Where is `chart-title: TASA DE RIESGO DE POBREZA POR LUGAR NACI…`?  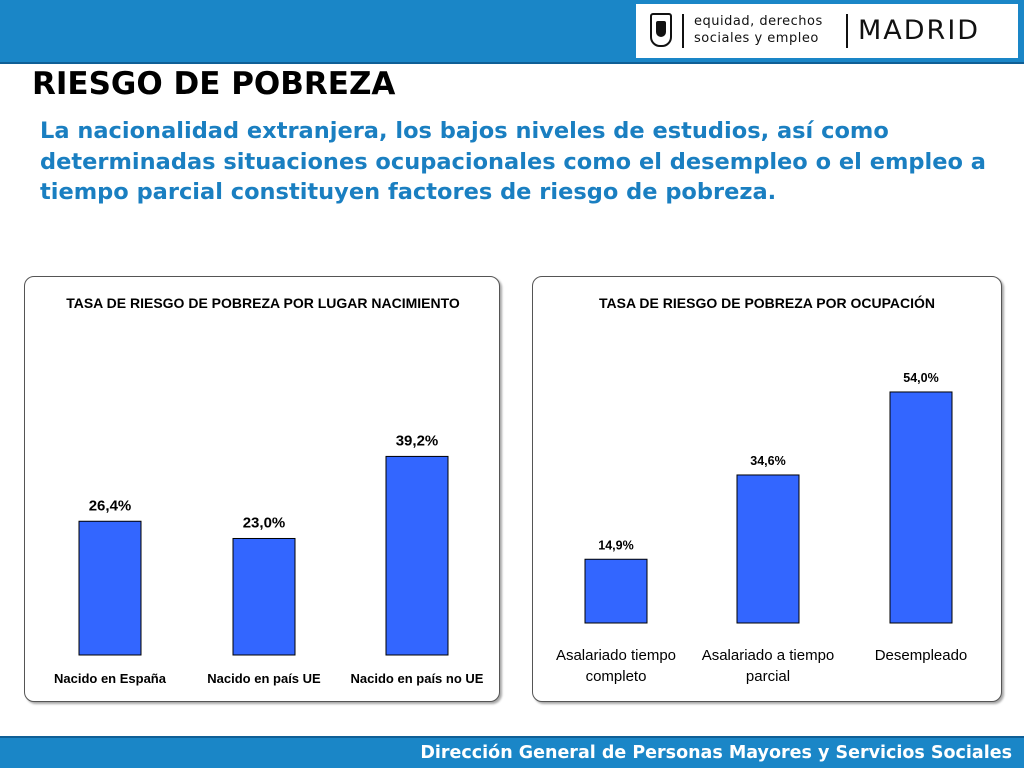
chart-title: TASA DE RIESGO DE POBREZA POR LUGAR NACI… is located at coordinates (263, 303).